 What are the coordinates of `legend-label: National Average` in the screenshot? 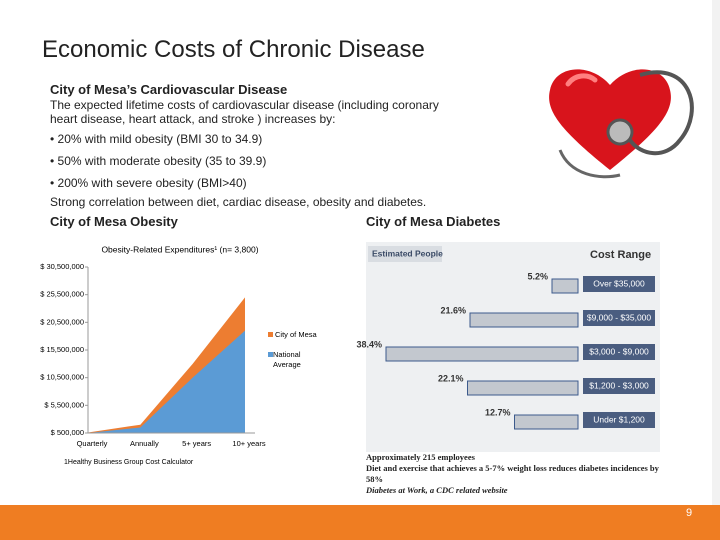 It's located at (287, 359).